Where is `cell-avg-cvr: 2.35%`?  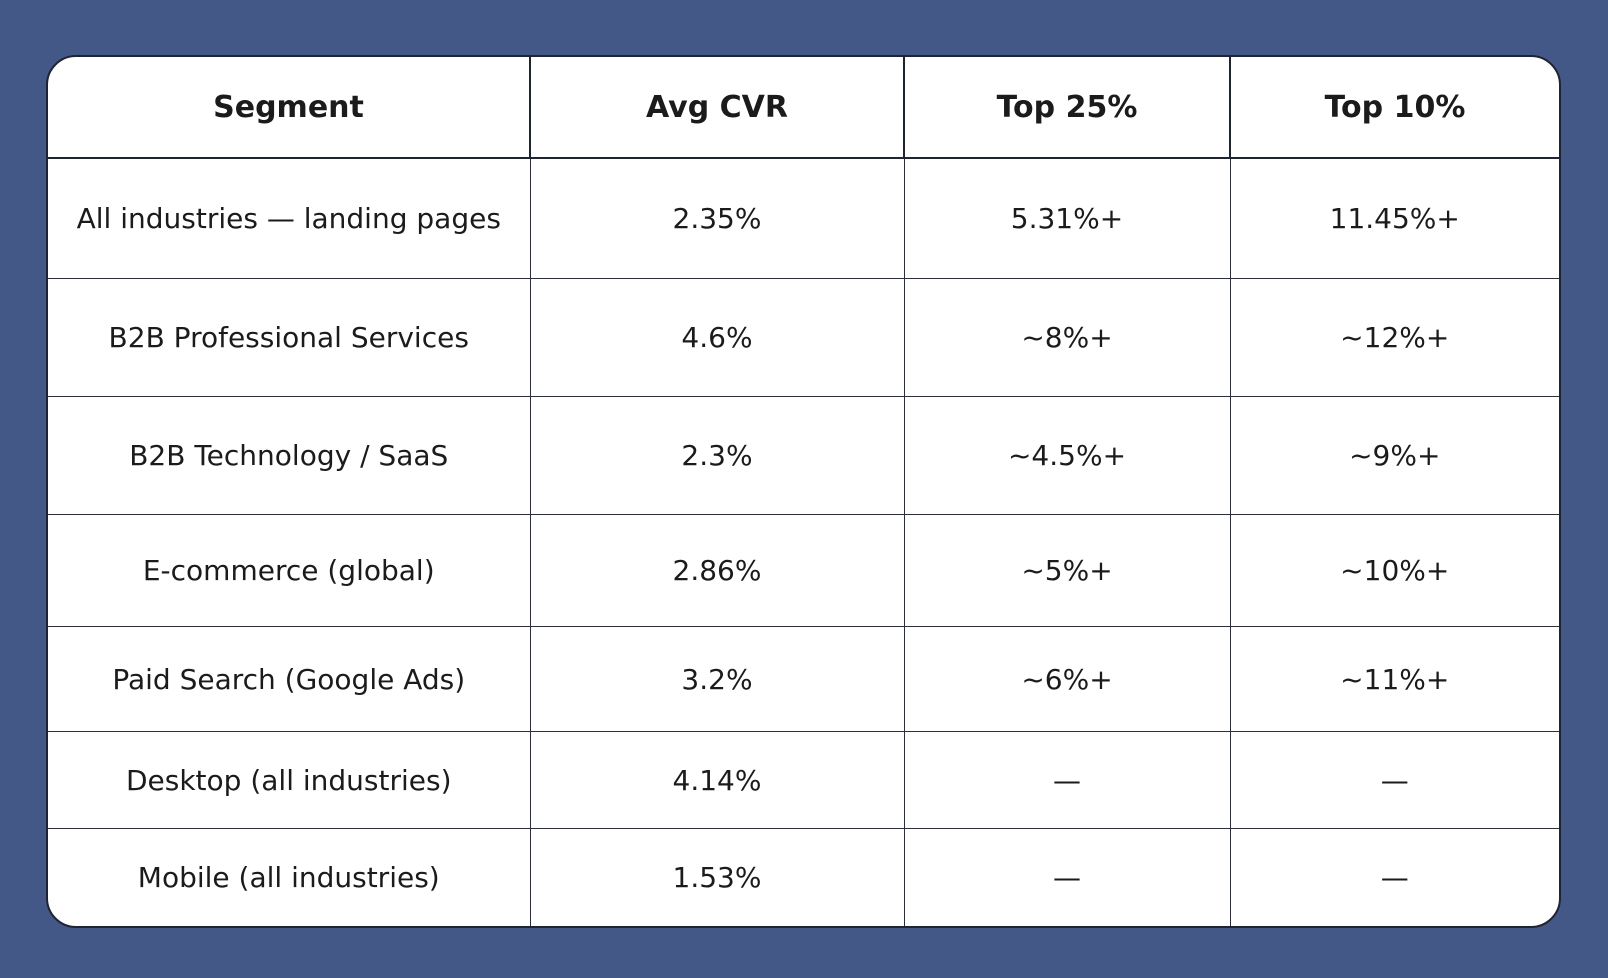 cell-avg-cvr: 2.35% is located at coordinates (717, 218).